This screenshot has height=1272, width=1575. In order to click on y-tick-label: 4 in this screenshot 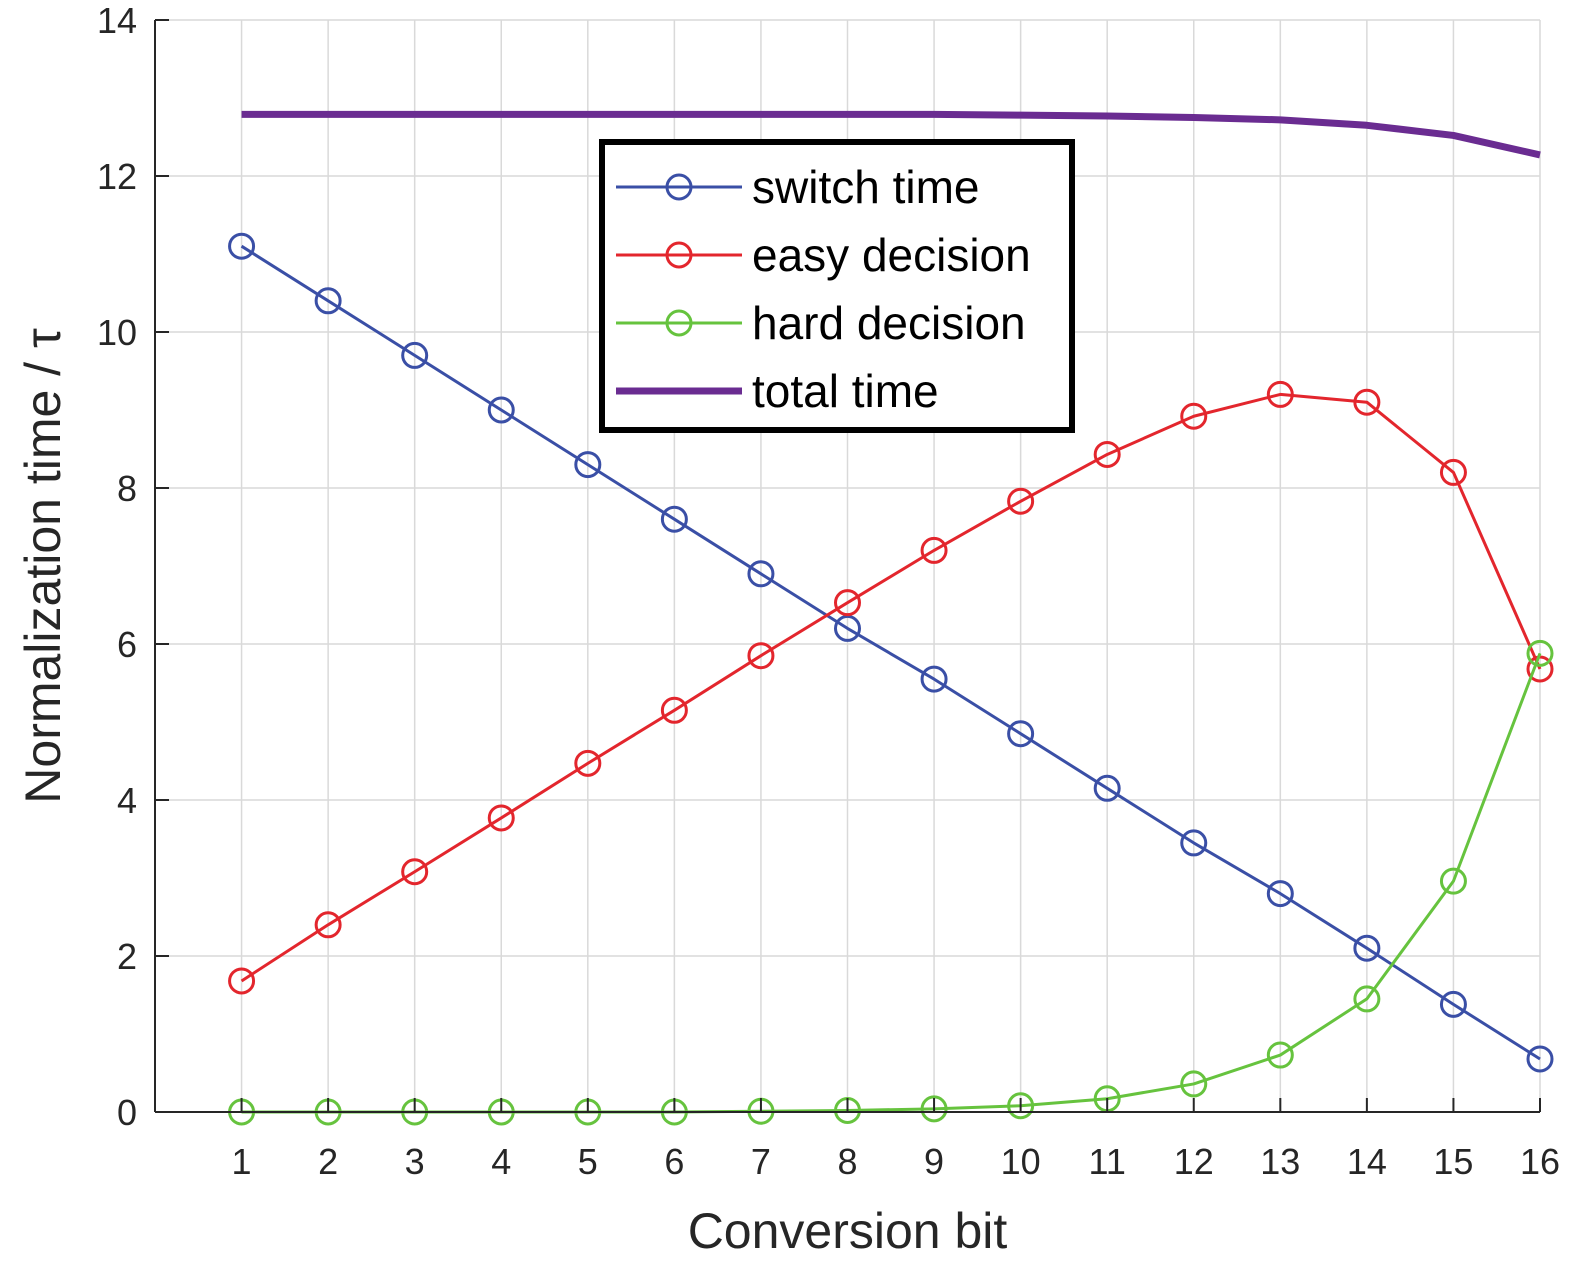, I will do `click(127, 800)`.